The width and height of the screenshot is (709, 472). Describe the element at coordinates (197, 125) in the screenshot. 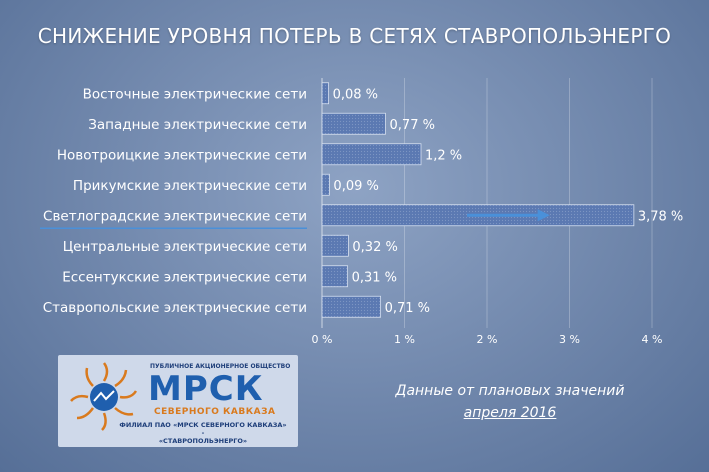

I see `category-label: Западные электрические сети` at that location.